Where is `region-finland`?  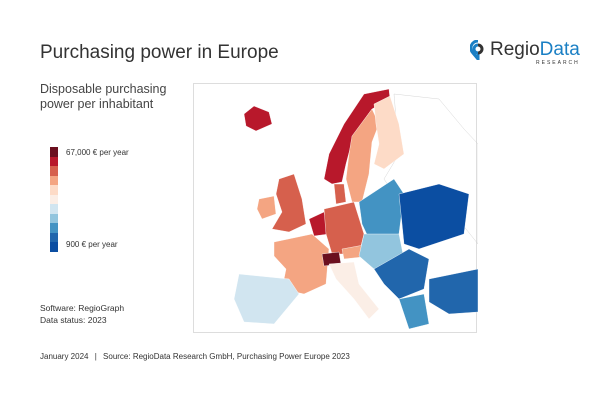
region-finland is located at coordinates (389, 132).